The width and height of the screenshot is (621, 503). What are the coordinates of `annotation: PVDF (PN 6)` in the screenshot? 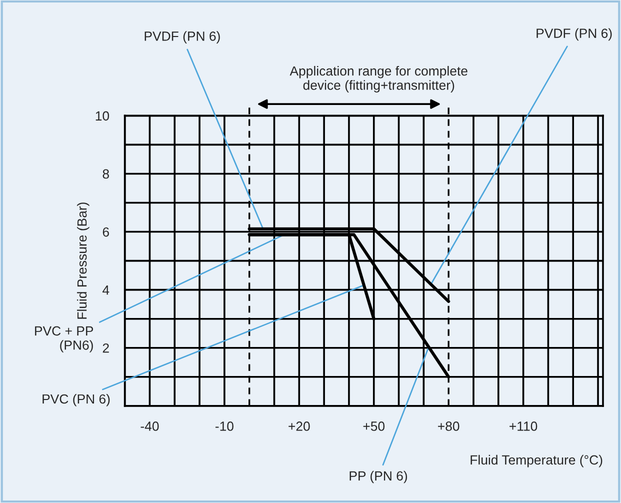 It's located at (574, 34).